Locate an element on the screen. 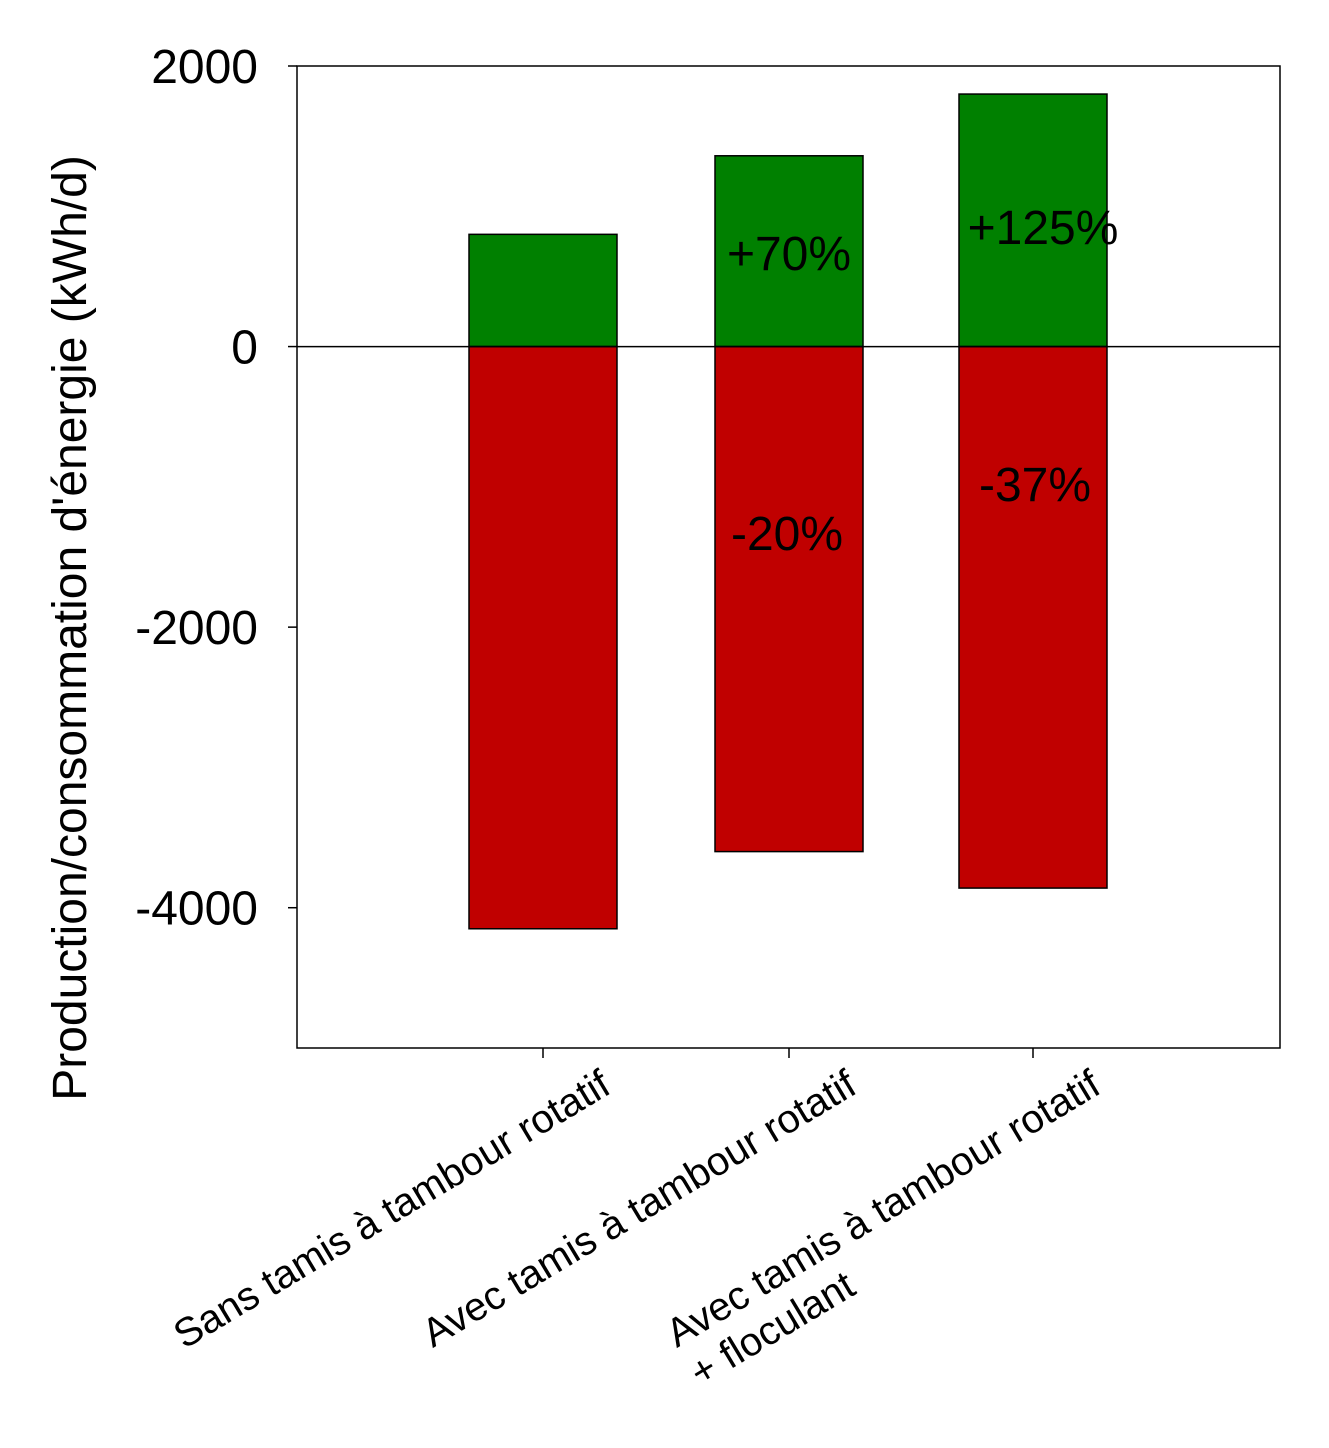  y-tick-label: 0 is located at coordinates (244, 348).